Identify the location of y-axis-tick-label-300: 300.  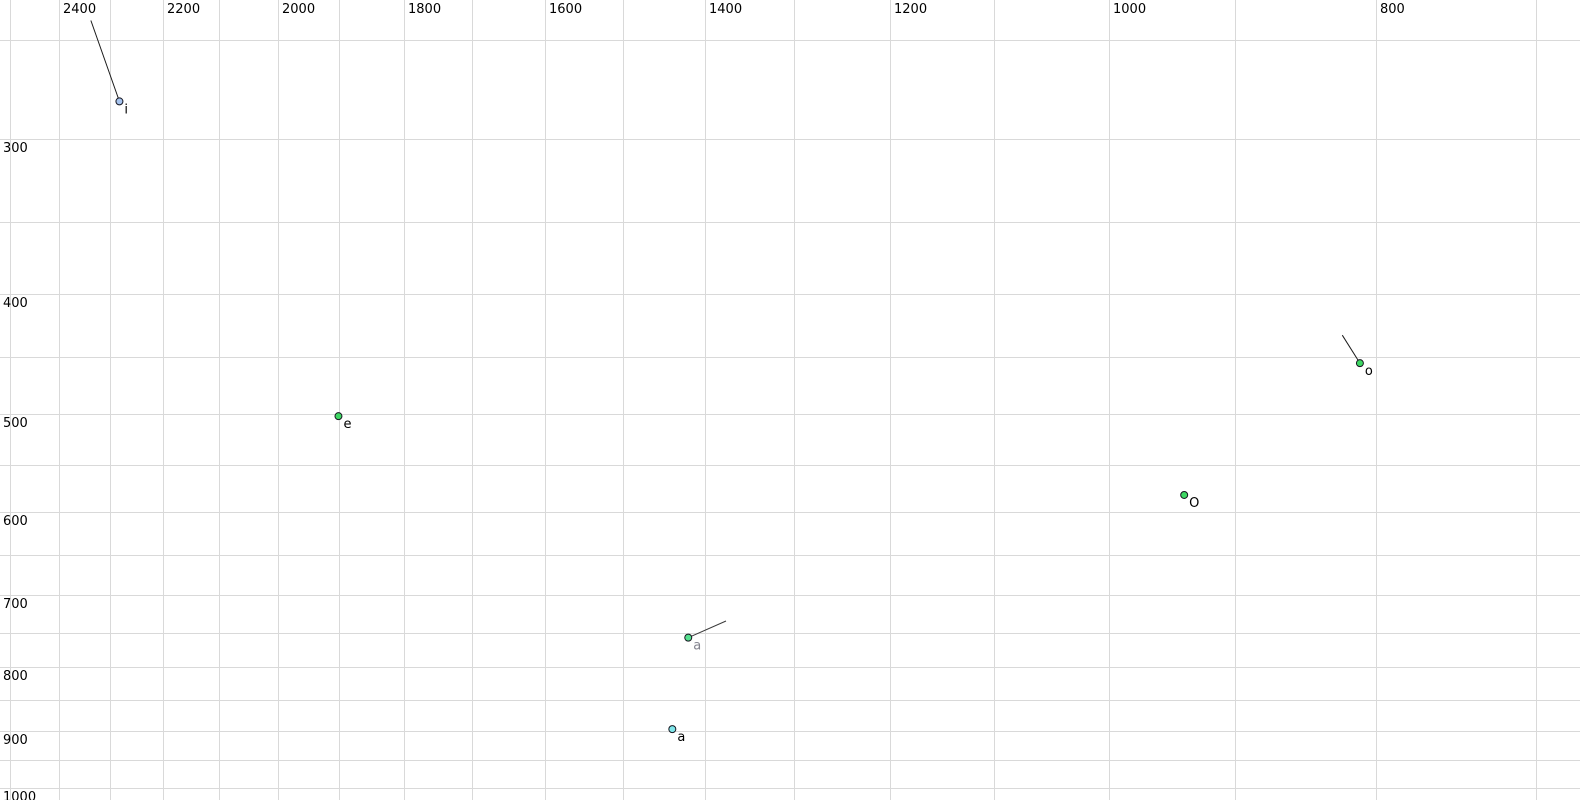
(15, 148).